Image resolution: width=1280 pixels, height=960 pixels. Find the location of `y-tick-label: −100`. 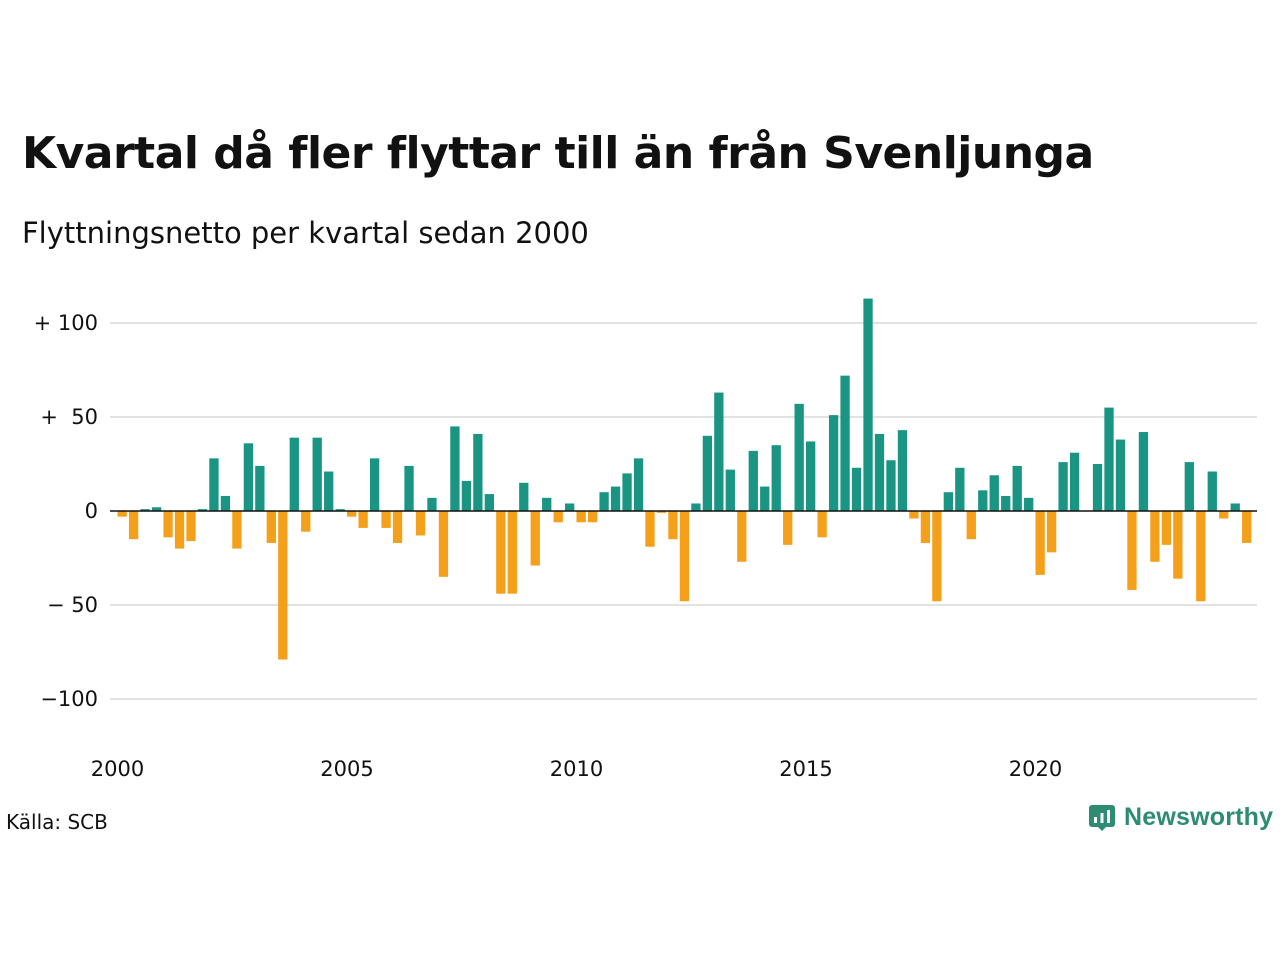

y-tick-label: −100 is located at coordinates (69, 699).